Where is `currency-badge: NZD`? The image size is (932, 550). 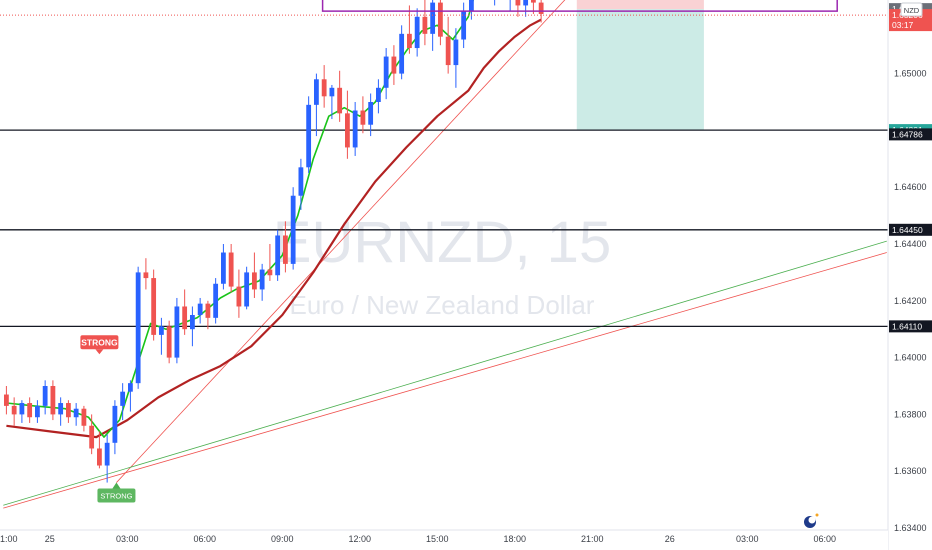 currency-badge: NZD is located at coordinates (911, 9).